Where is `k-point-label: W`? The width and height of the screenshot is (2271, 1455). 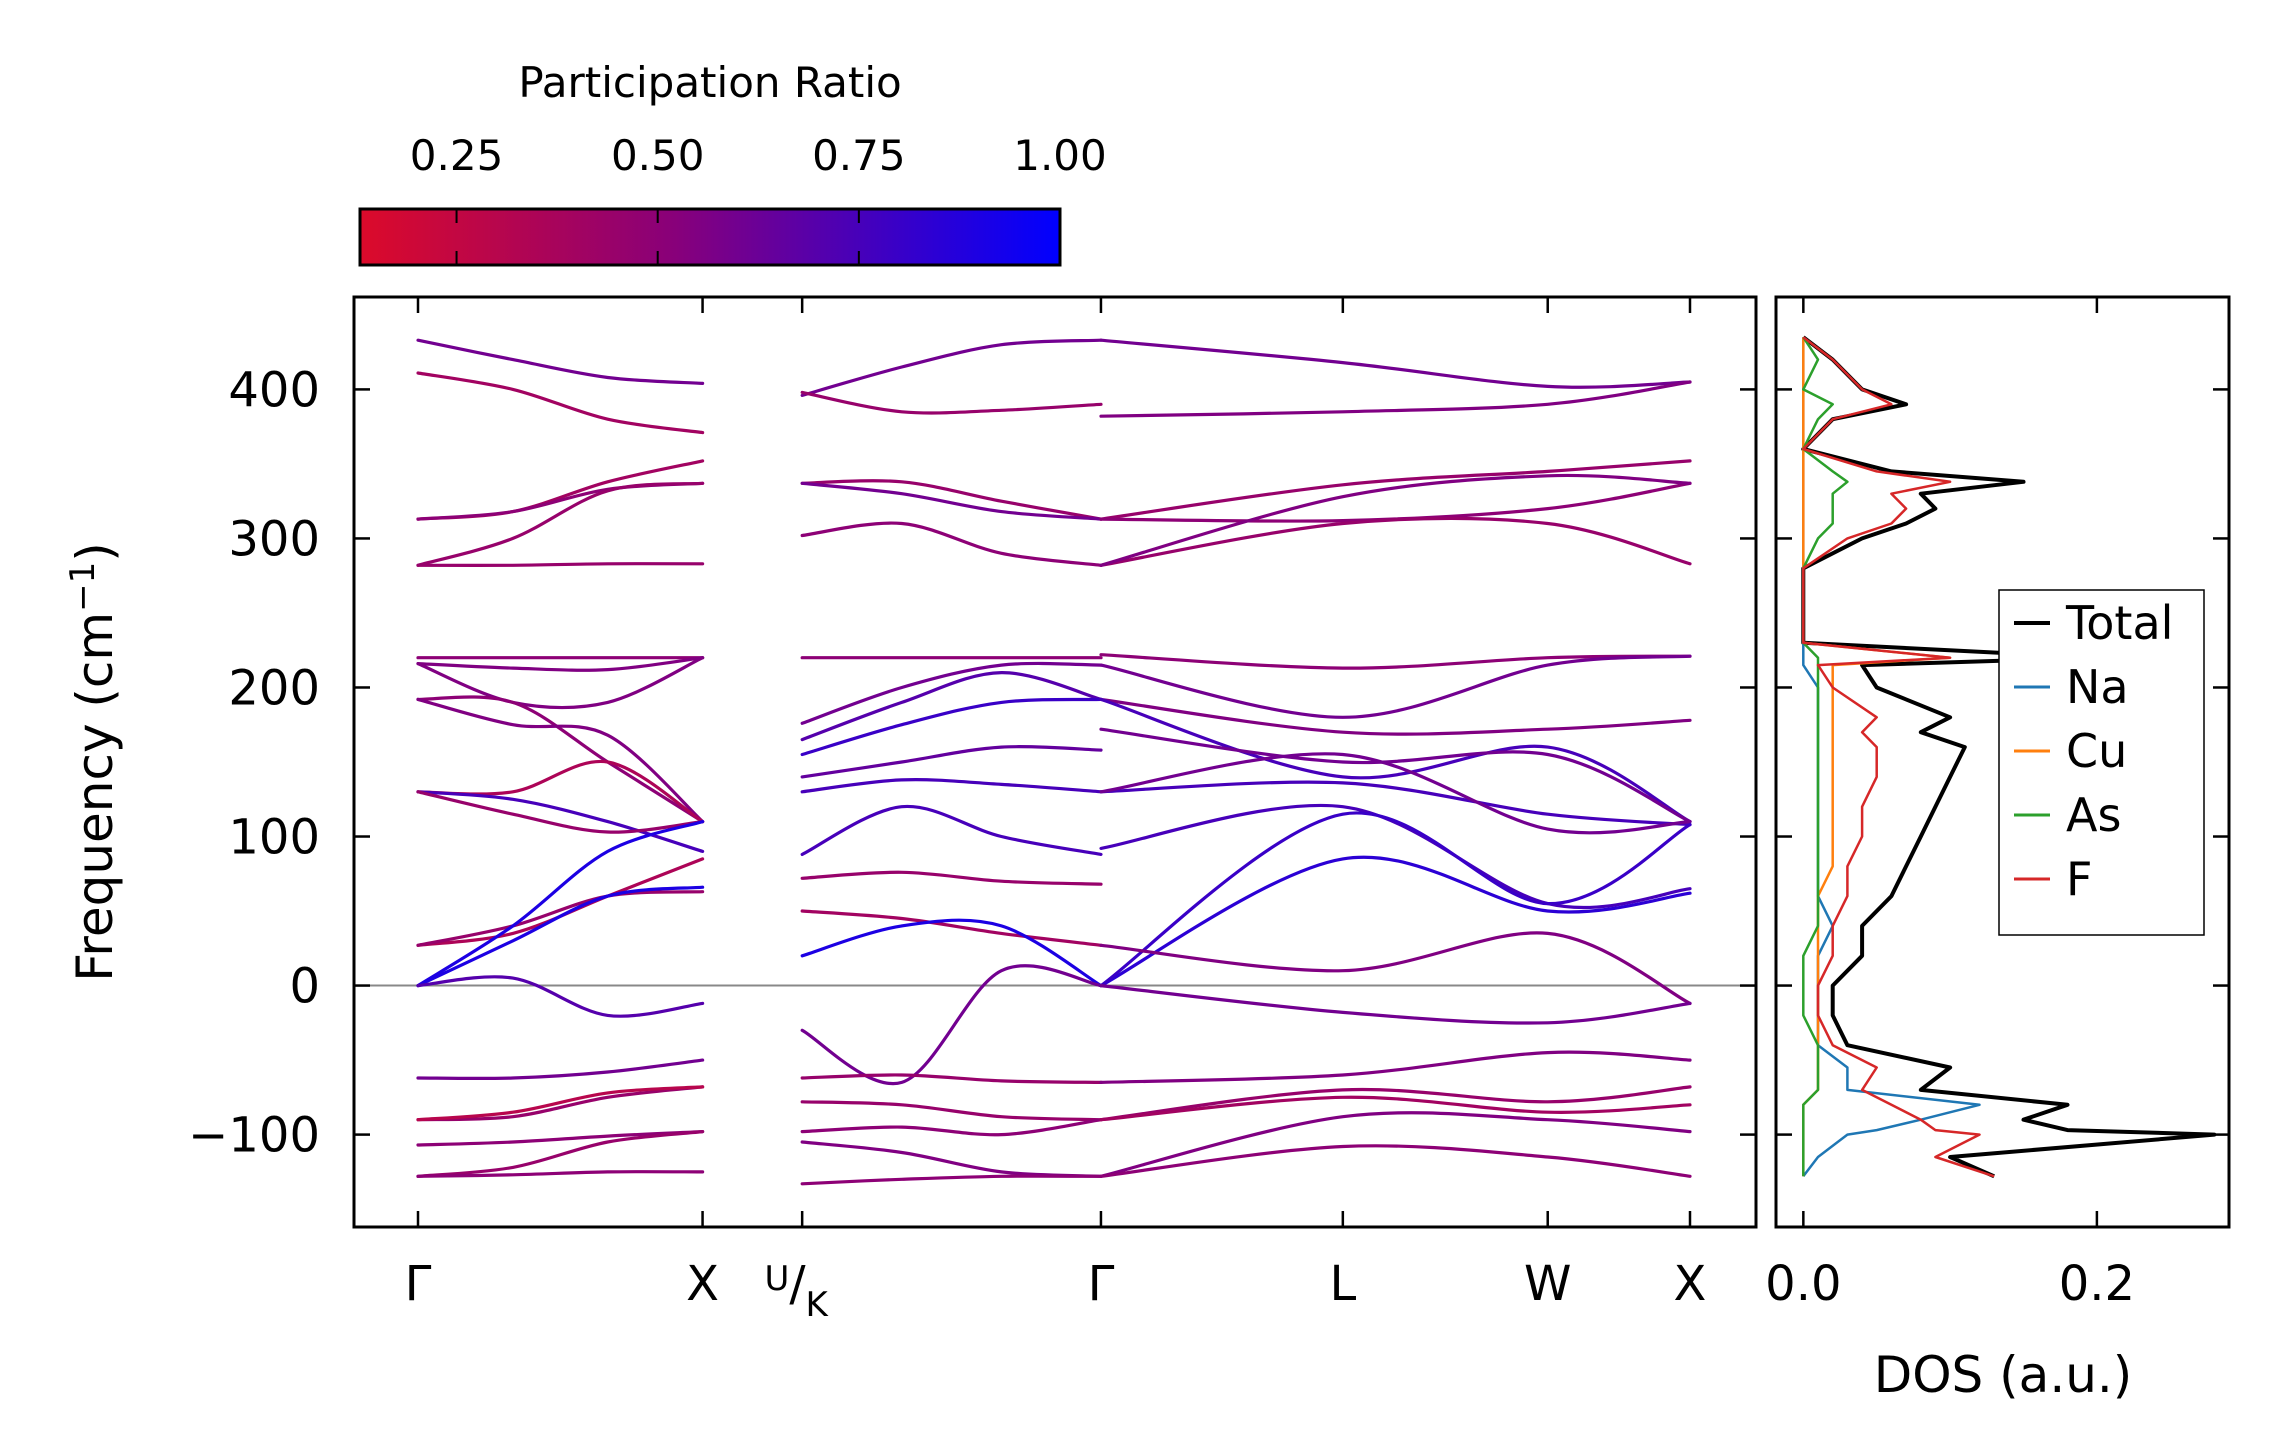
k-point-label: W is located at coordinates (1547, 1284).